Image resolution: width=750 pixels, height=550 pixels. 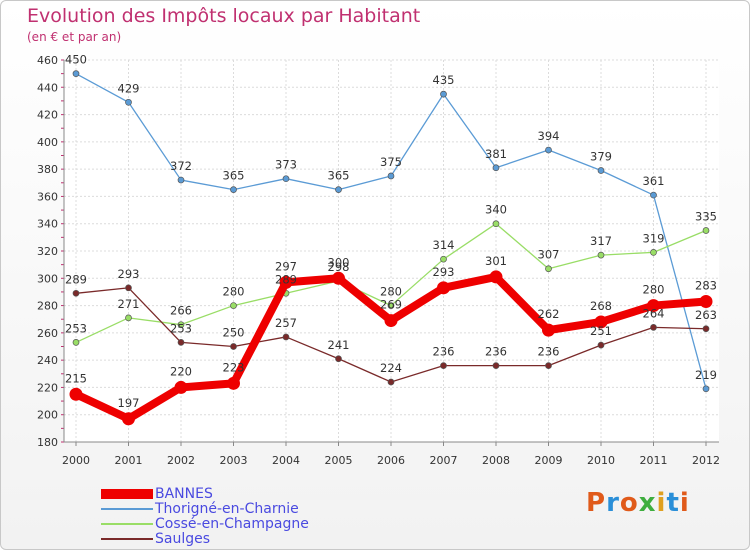 I want to click on data-label: 264, so click(x=654, y=313).